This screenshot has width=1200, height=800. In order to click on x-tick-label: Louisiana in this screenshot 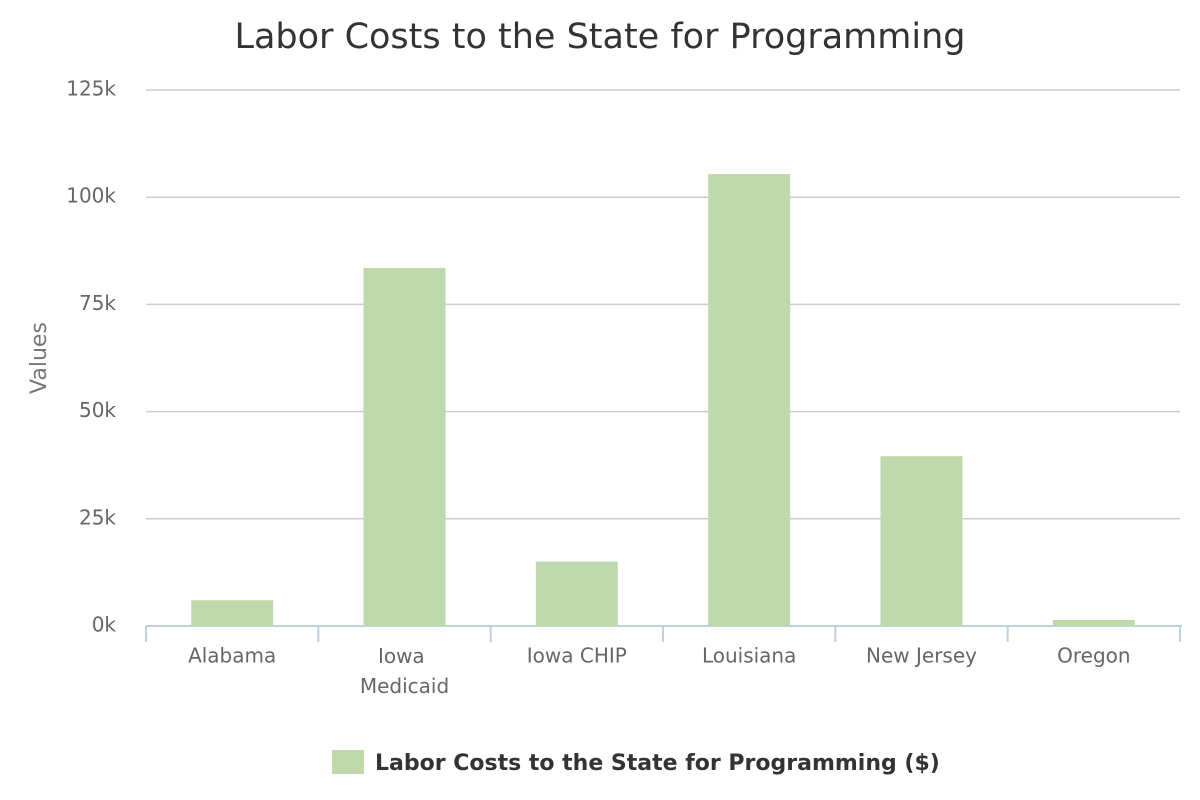, I will do `click(749, 656)`.